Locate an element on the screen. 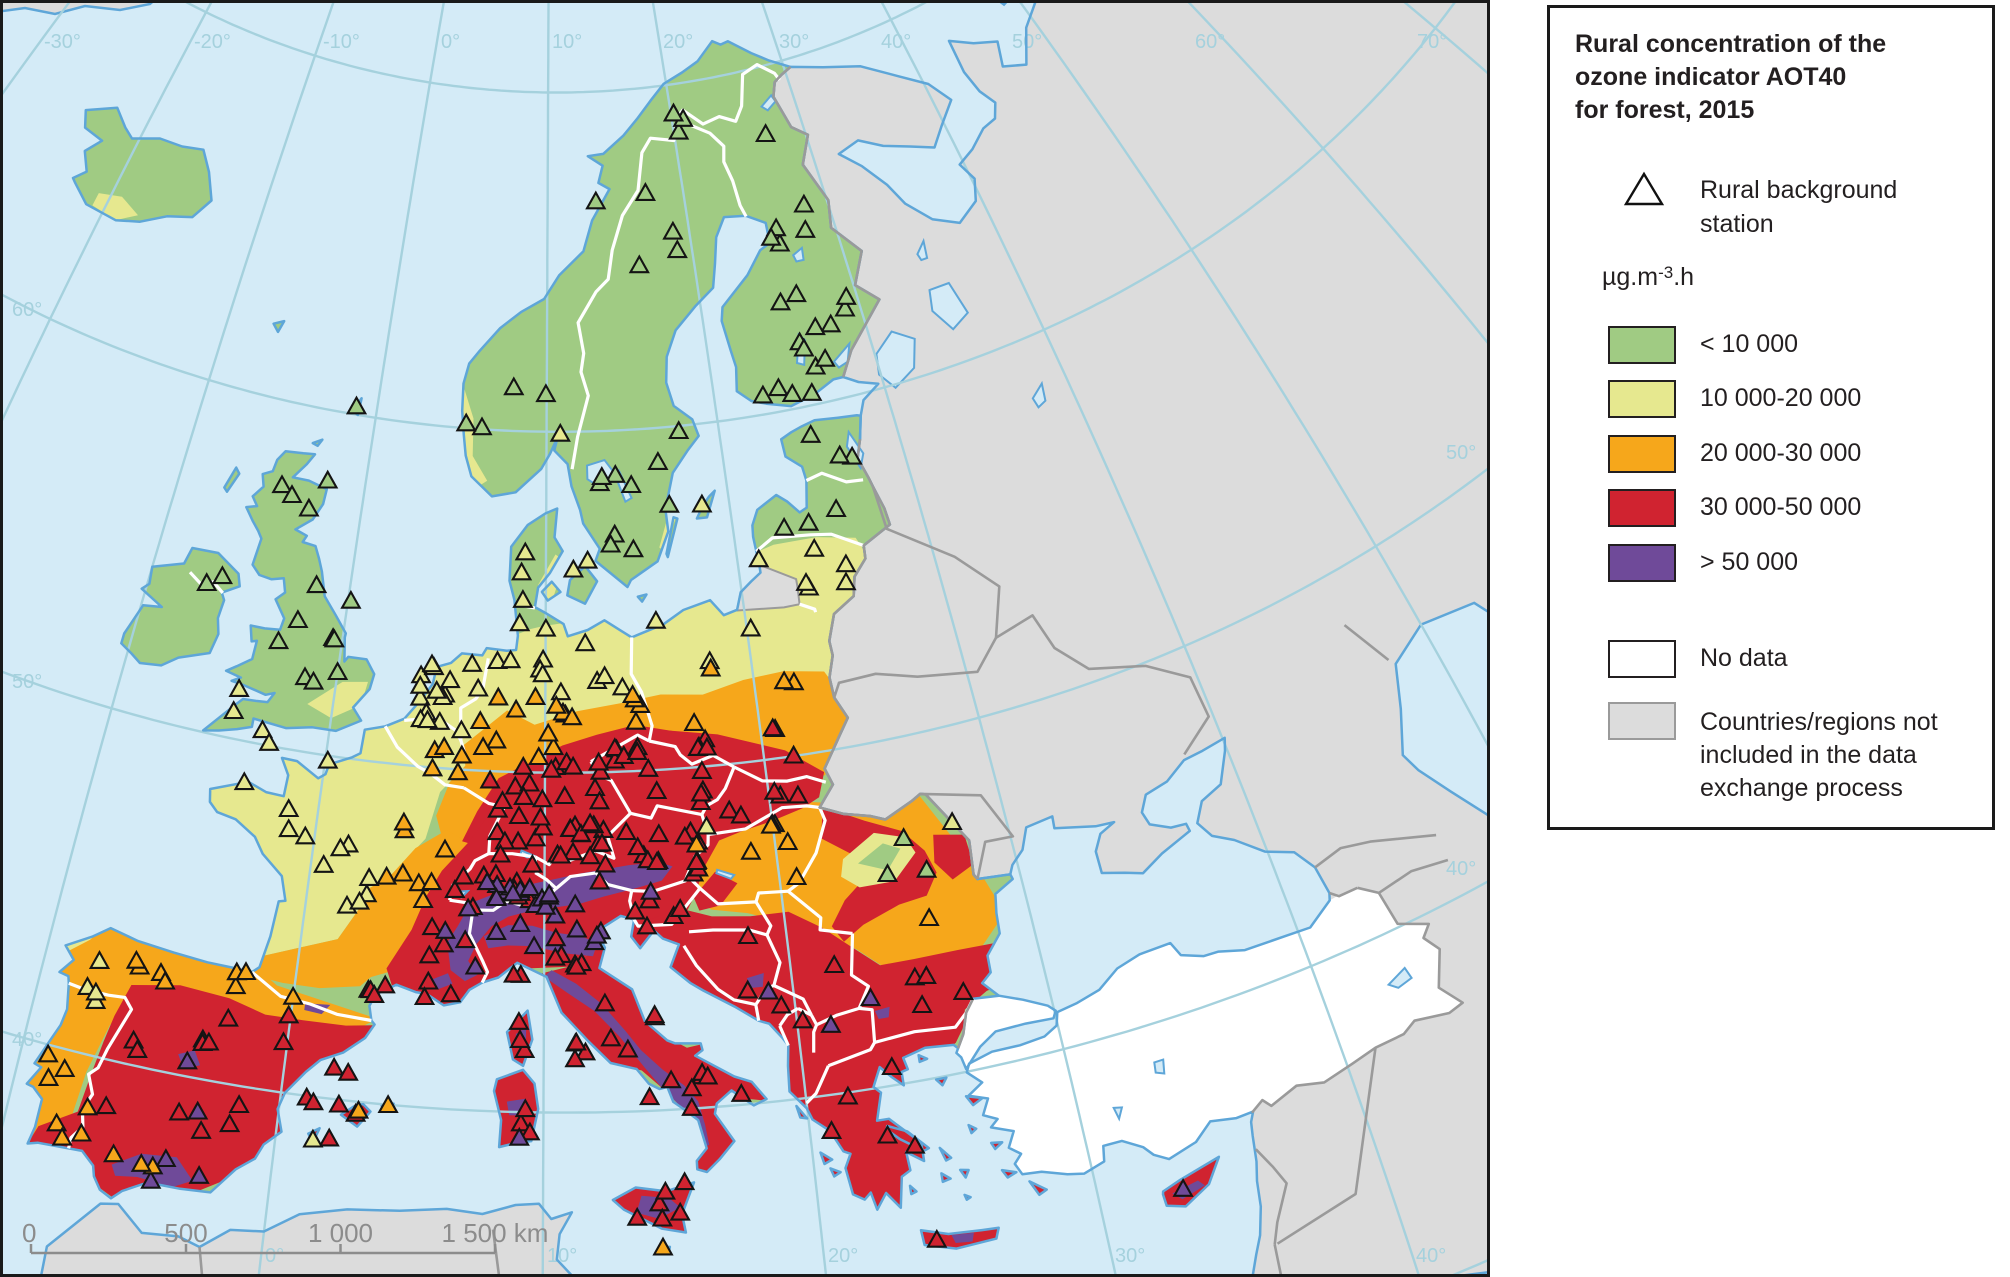  svg-text: 70° is located at coordinates (1432, 42).